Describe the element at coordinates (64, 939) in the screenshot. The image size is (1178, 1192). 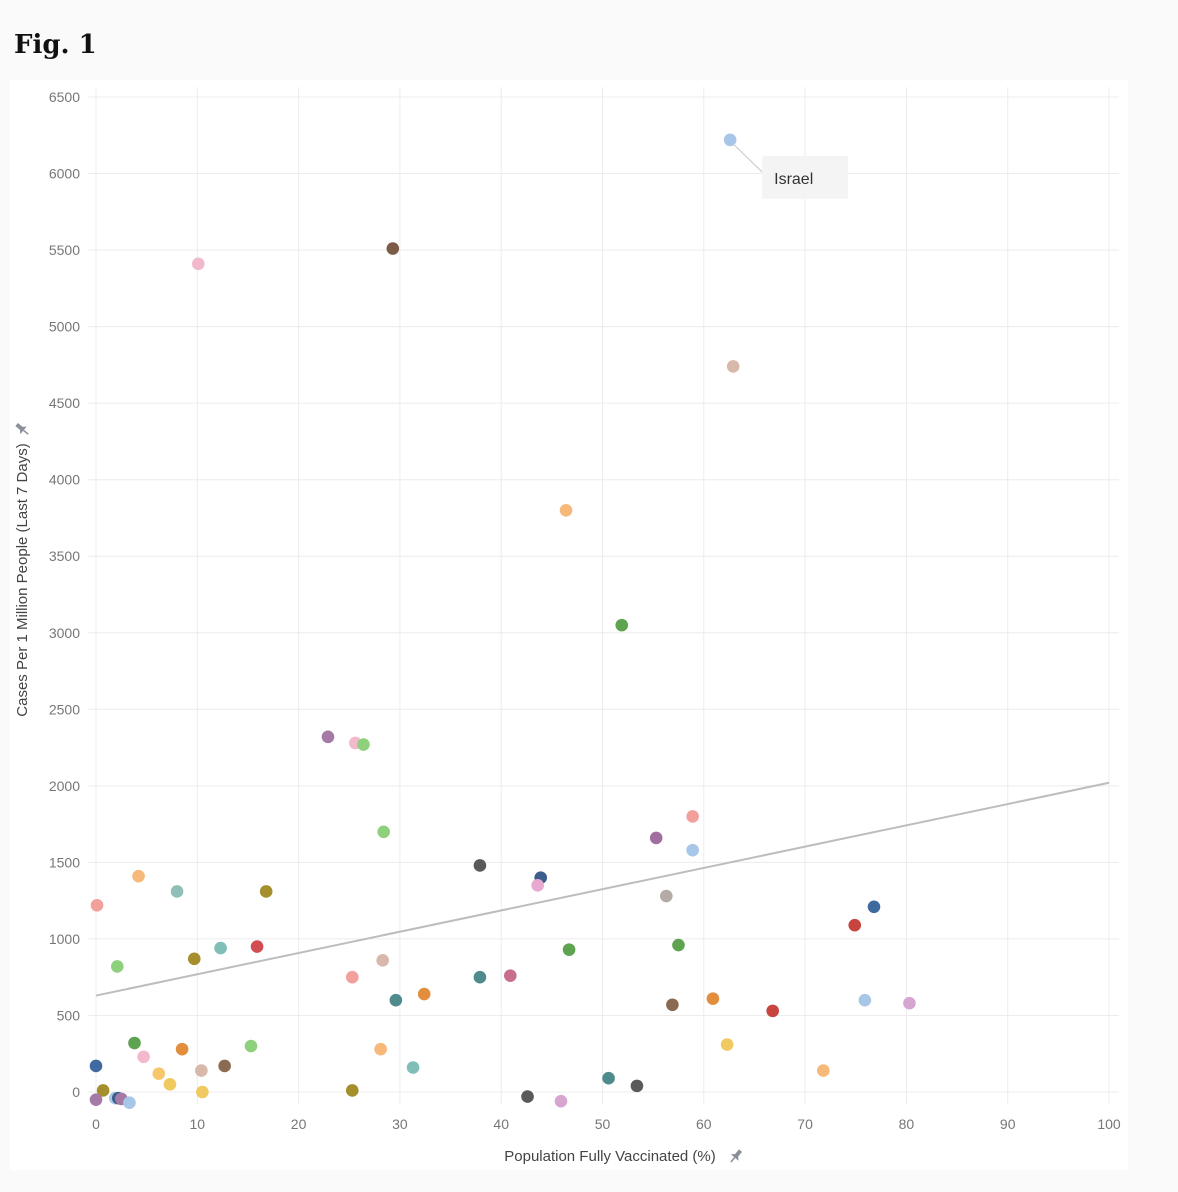
I see `y-tick-label: 1000` at that location.